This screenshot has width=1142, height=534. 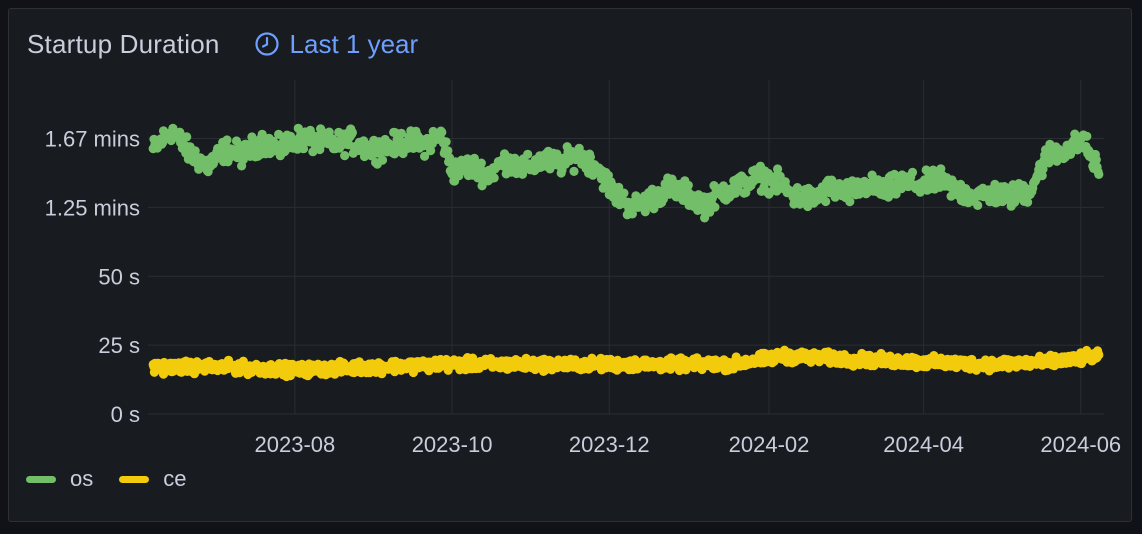 What do you see at coordinates (125, 414) in the screenshot?
I see `y-tick-label: 0 s` at bounding box center [125, 414].